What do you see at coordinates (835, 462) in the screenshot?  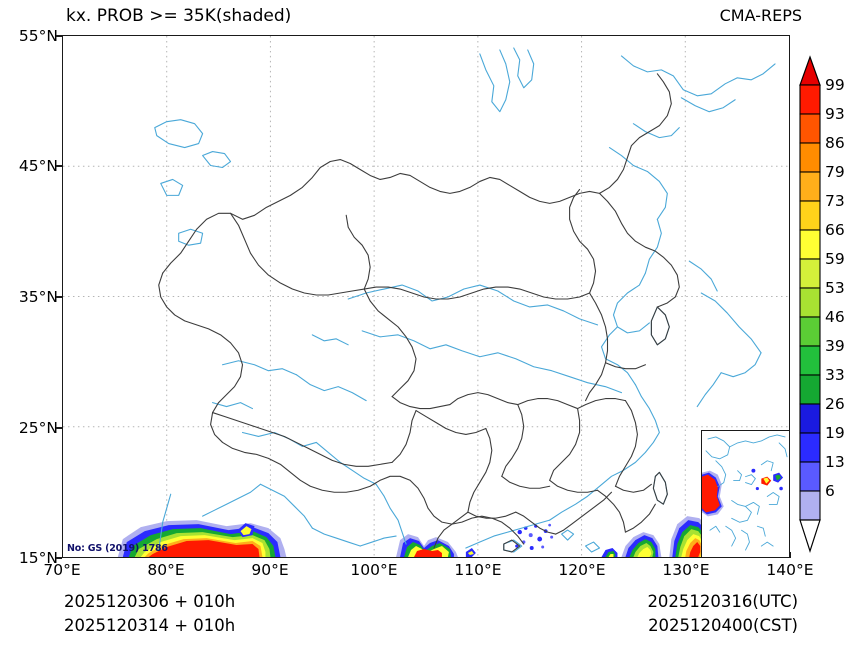 I see `colorbar-tick-13: 13` at bounding box center [835, 462].